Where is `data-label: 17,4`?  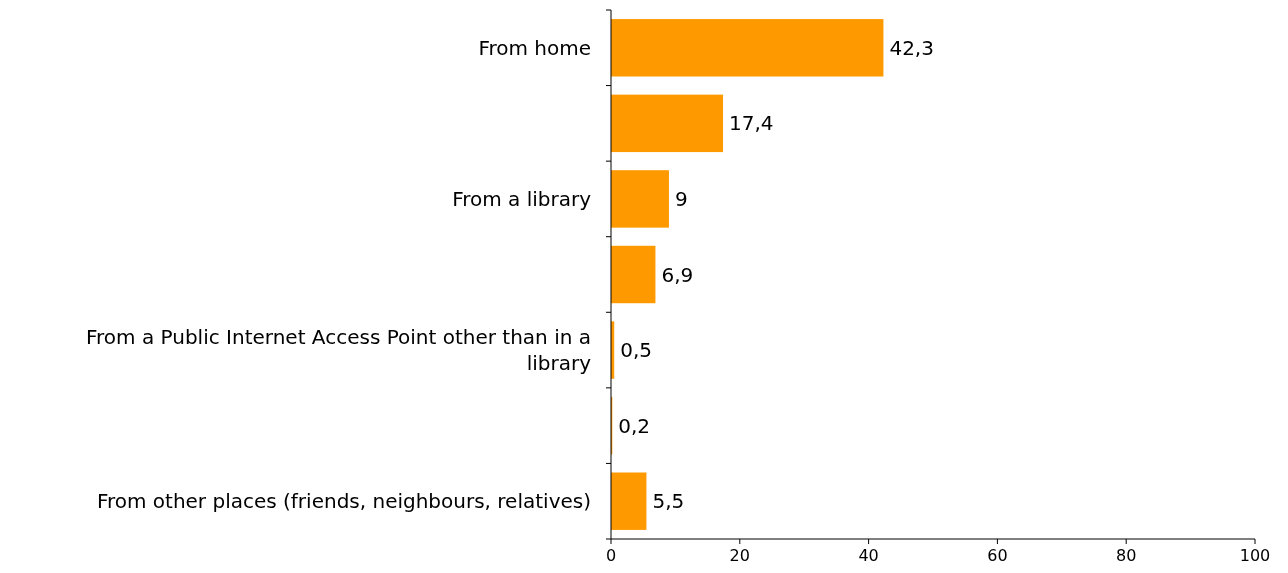
data-label: 17,4 is located at coordinates (751, 123).